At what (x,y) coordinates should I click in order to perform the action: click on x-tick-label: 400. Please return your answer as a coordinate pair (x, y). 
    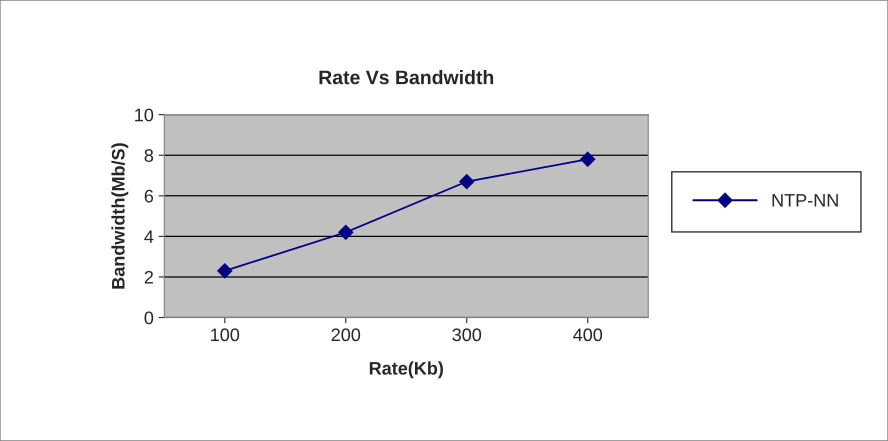
    Looking at the image, I should click on (587, 335).